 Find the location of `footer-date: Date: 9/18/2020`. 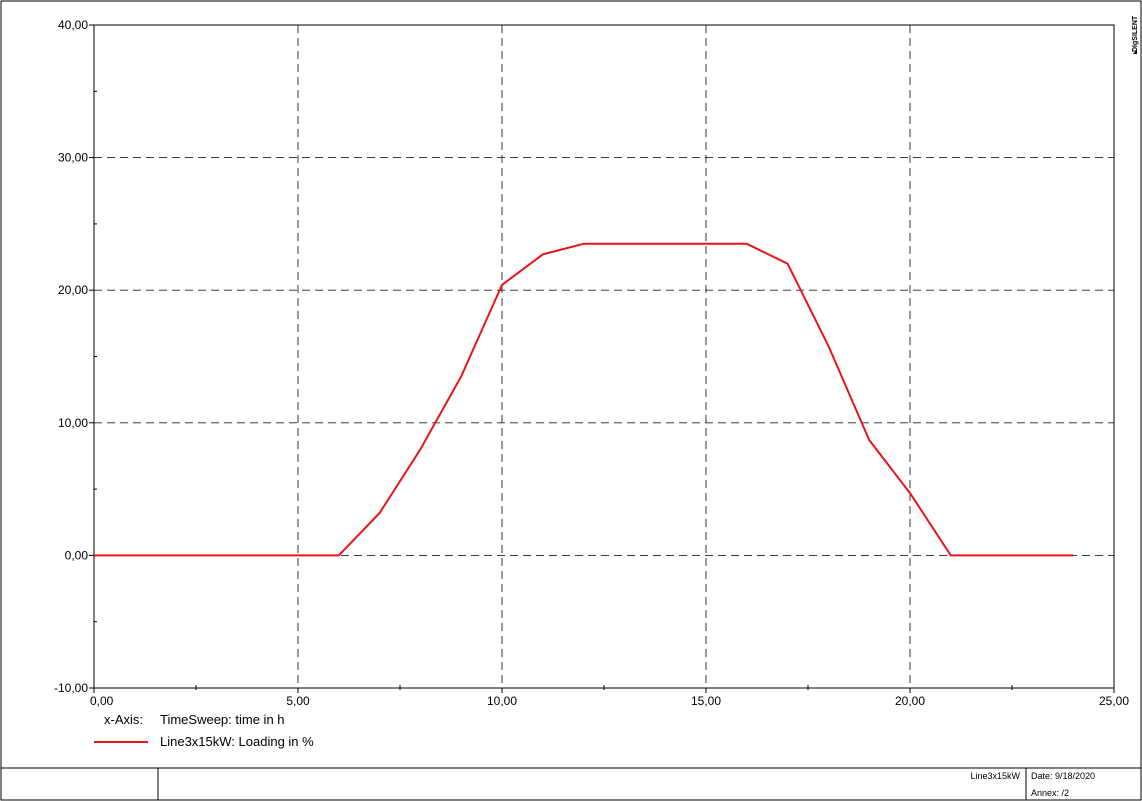

footer-date: Date: 9/18/2020 is located at coordinates (1063, 776).